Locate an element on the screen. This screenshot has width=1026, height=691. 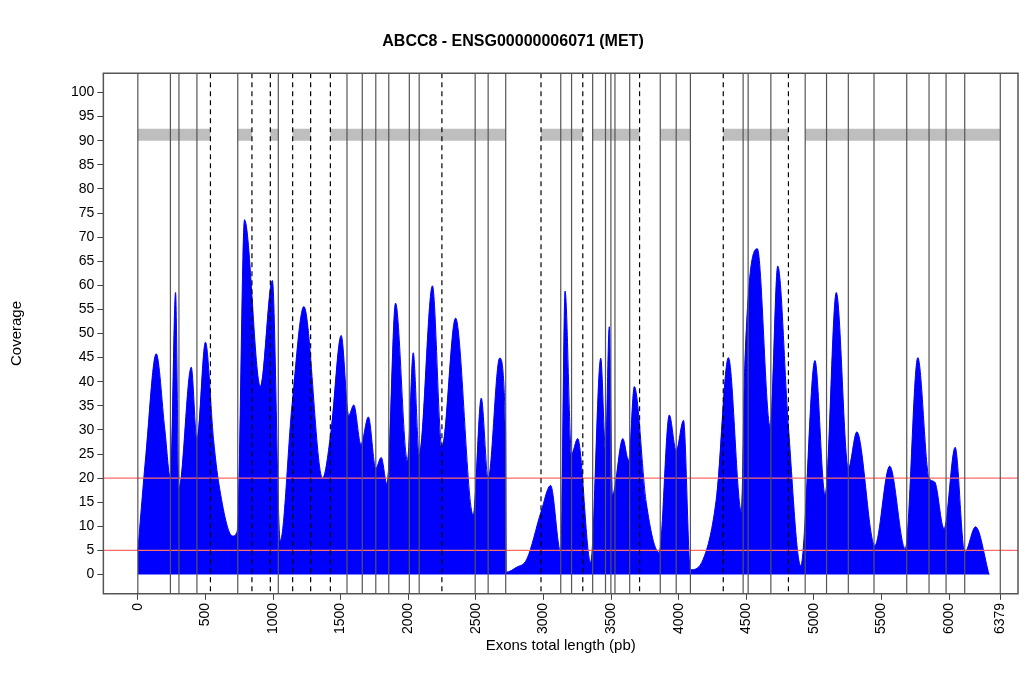
y-tick-label: 45 is located at coordinates (86, 356).